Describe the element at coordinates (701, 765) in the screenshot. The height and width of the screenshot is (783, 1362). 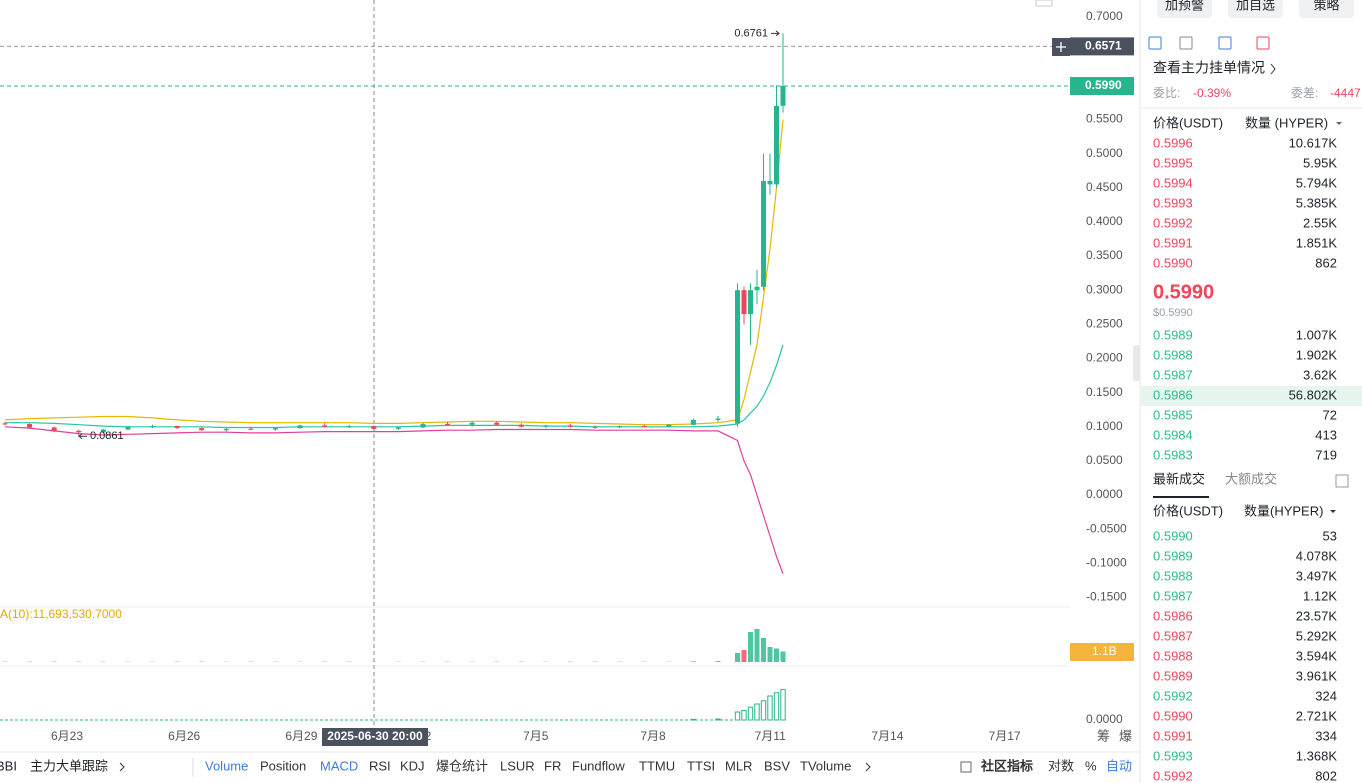
I see `indicator-tab: TTSI` at that location.